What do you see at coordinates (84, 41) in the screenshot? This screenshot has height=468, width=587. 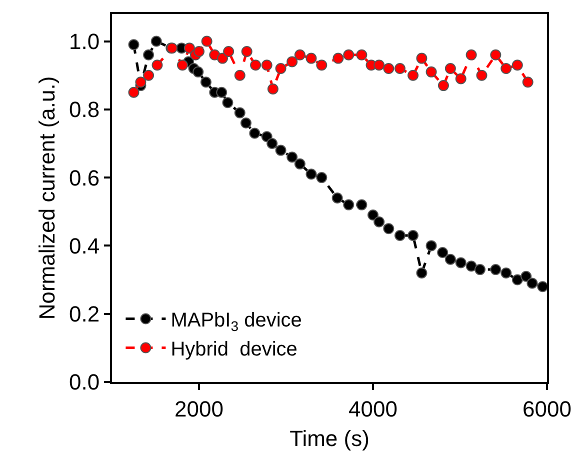 I see `y-tick-label: 1.0` at bounding box center [84, 41].